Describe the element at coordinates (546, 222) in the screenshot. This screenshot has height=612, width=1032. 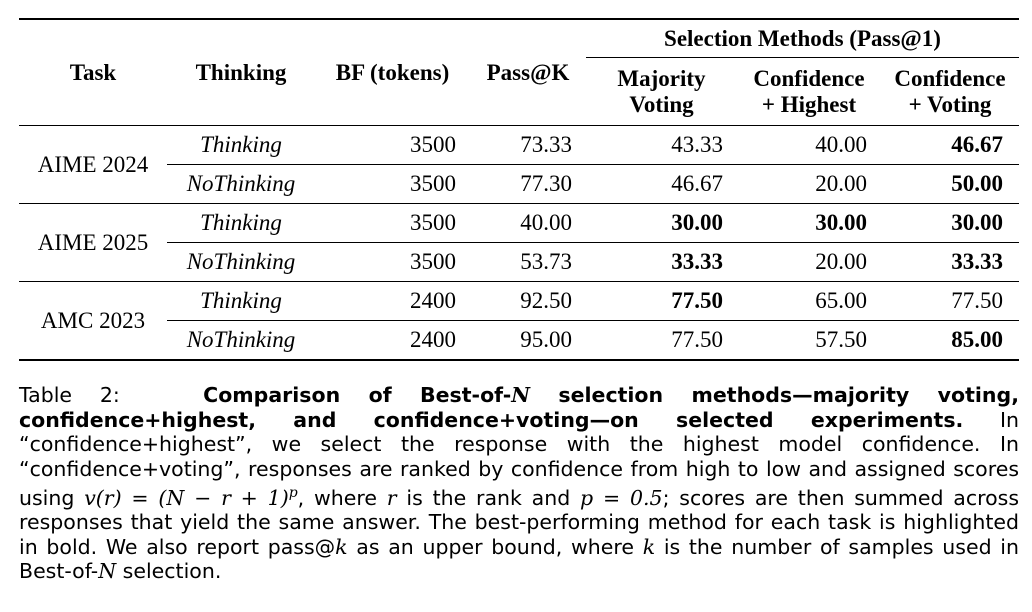
I see `passk-cell: 40.00` at that location.